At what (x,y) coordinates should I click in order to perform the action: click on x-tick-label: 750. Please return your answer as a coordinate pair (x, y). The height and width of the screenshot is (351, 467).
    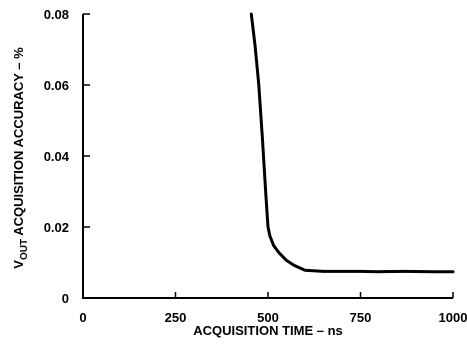
    Looking at the image, I should click on (361, 317).